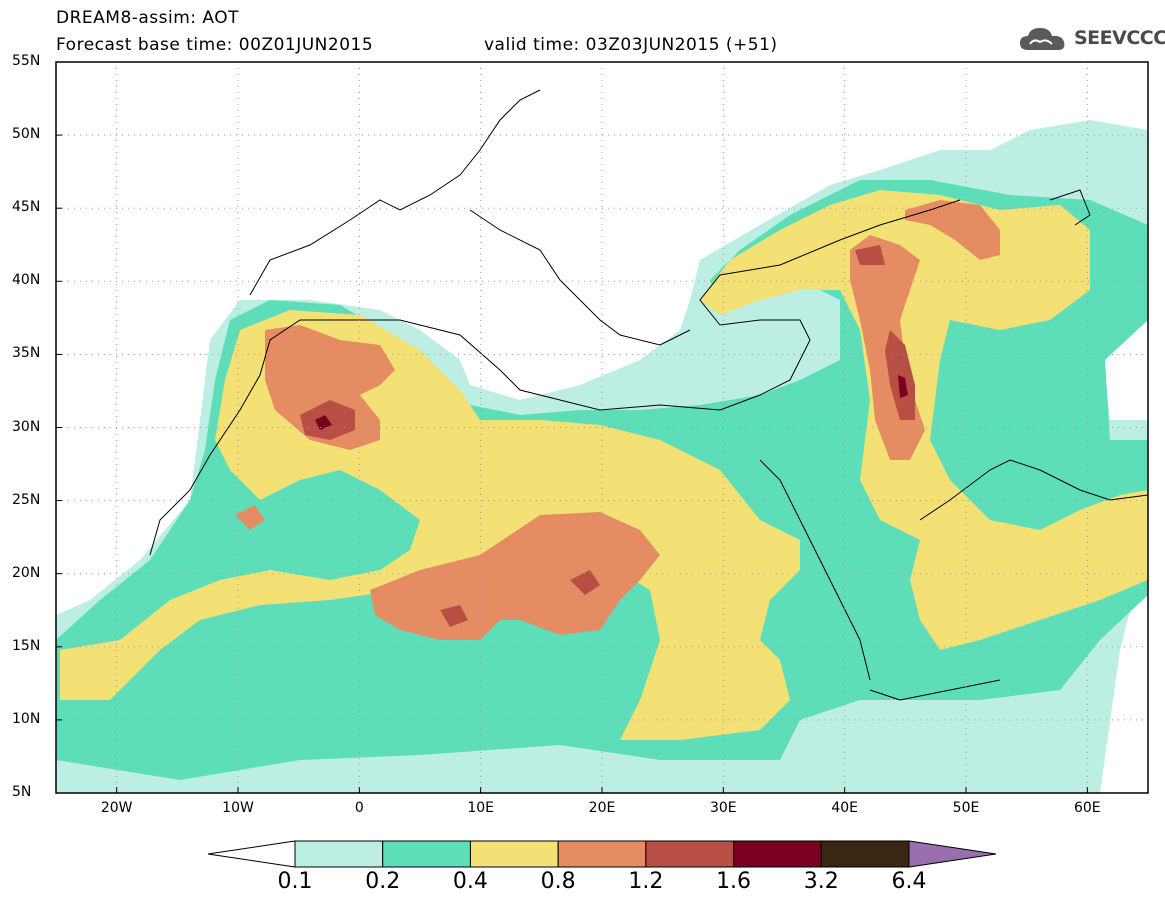 The width and height of the screenshot is (1165, 905). I want to click on colorbar-label: 1.6, so click(734, 881).